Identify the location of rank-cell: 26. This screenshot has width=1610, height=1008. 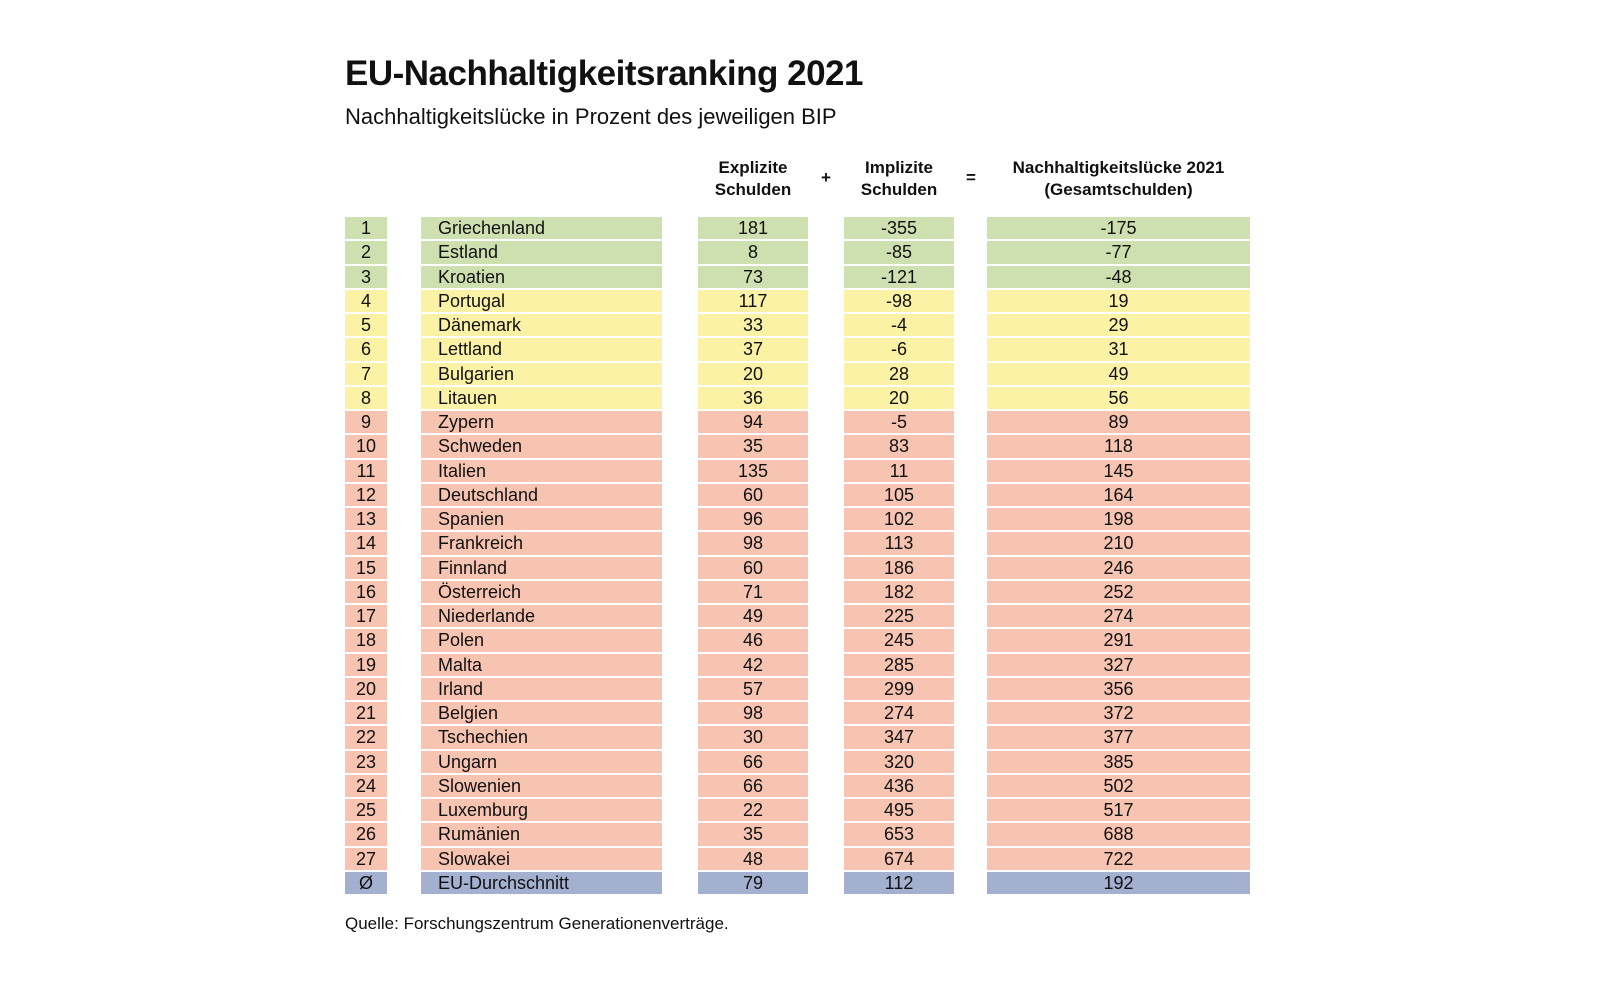
(366, 834).